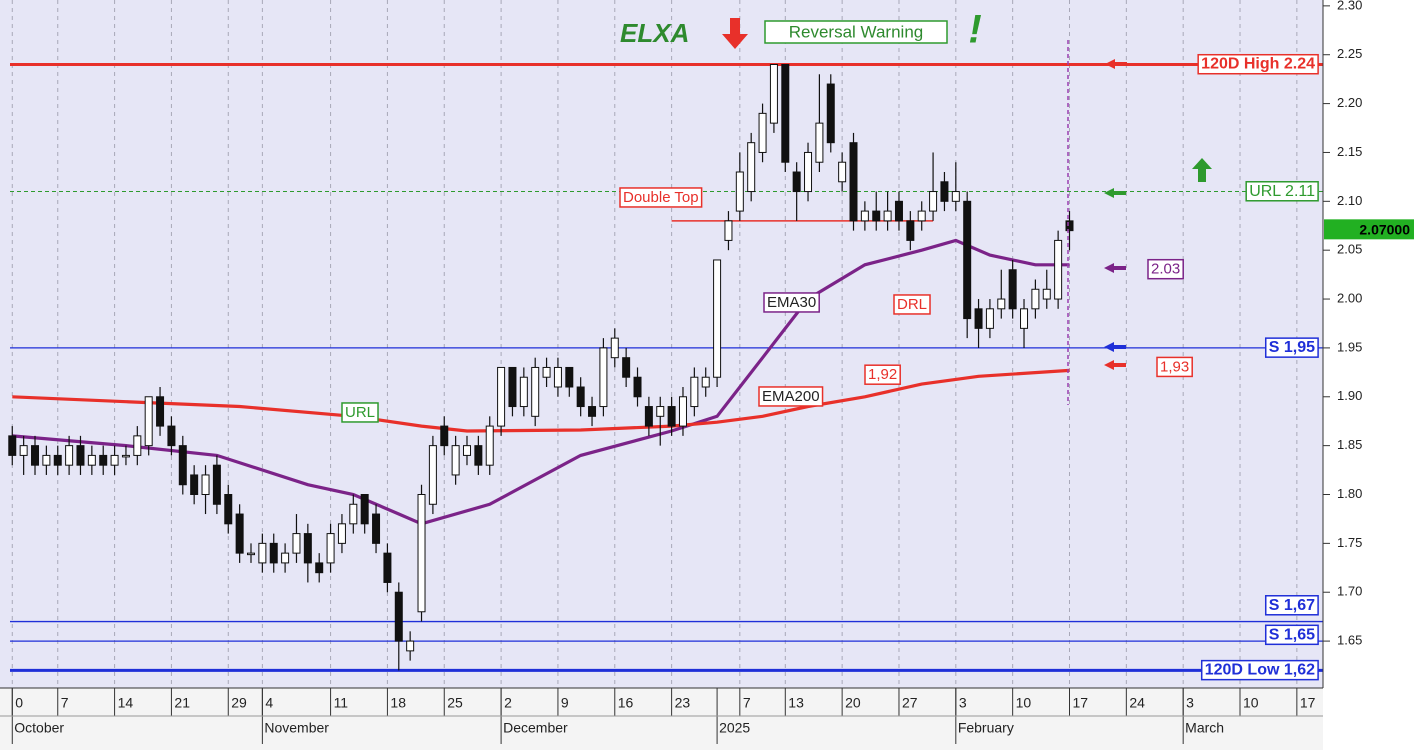 The width and height of the screenshot is (1414, 755). I want to click on y-tick-label: 1.95, so click(1349, 346).